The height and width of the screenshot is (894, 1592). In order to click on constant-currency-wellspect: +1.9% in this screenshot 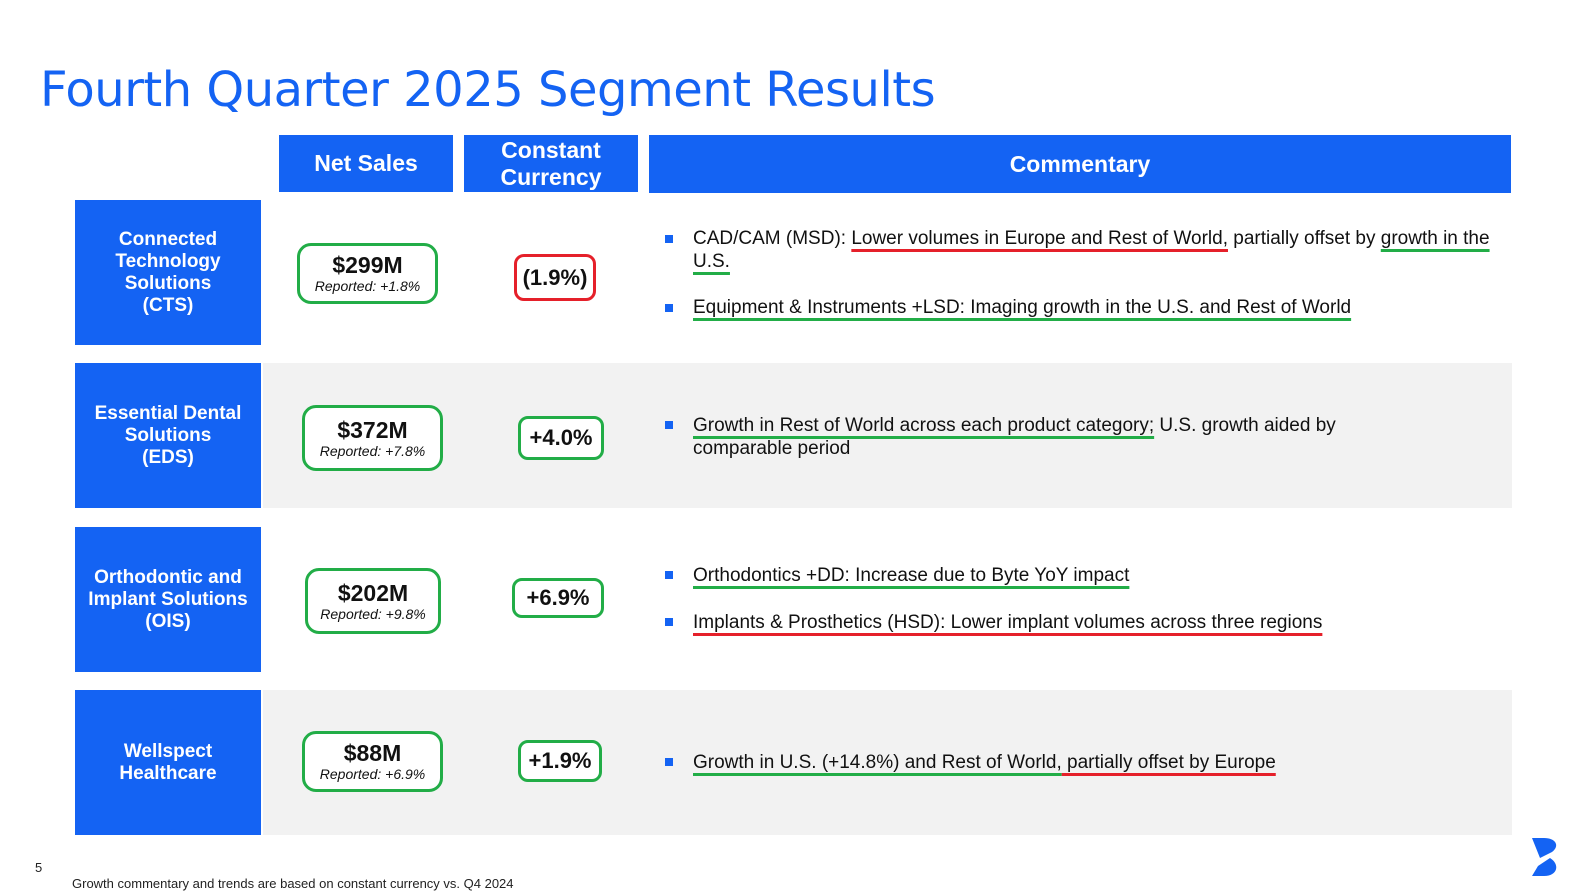, I will do `click(560, 761)`.